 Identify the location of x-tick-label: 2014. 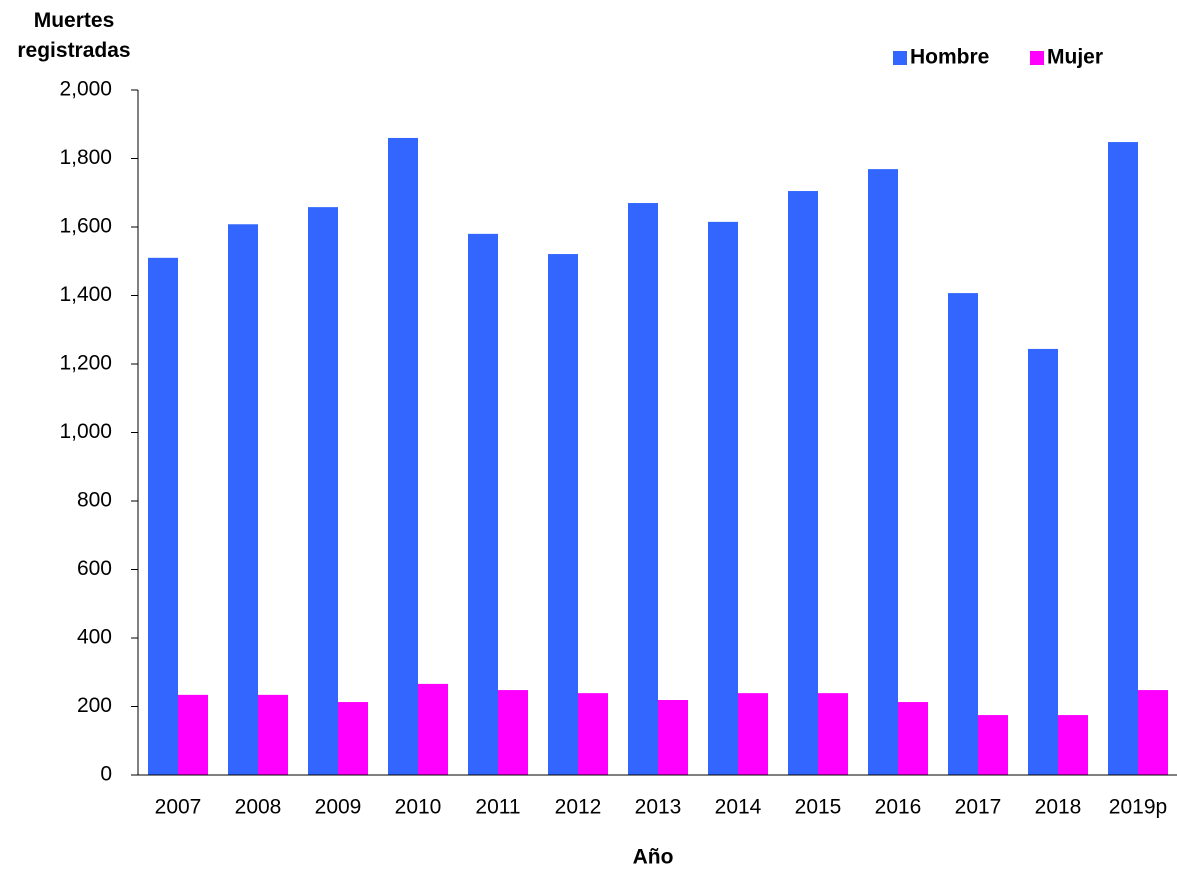
(738, 807).